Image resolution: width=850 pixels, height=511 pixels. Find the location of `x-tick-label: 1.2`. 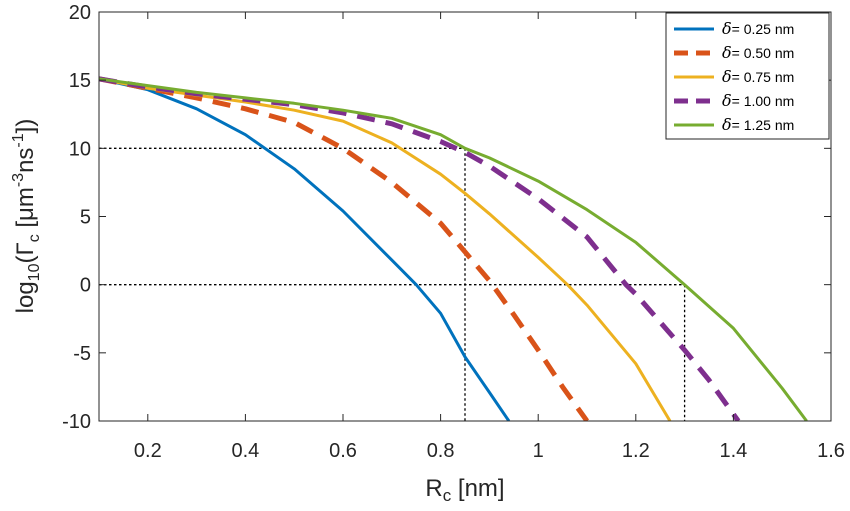

x-tick-label: 1.2 is located at coordinates (636, 451).